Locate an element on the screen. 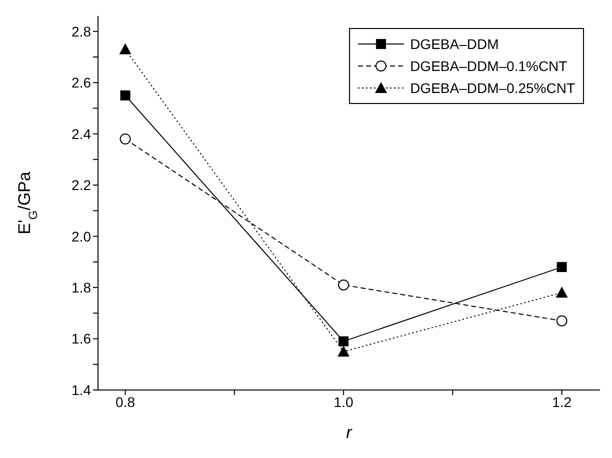 The width and height of the screenshot is (612, 458). x-tick-label: 1.0 is located at coordinates (344, 402).